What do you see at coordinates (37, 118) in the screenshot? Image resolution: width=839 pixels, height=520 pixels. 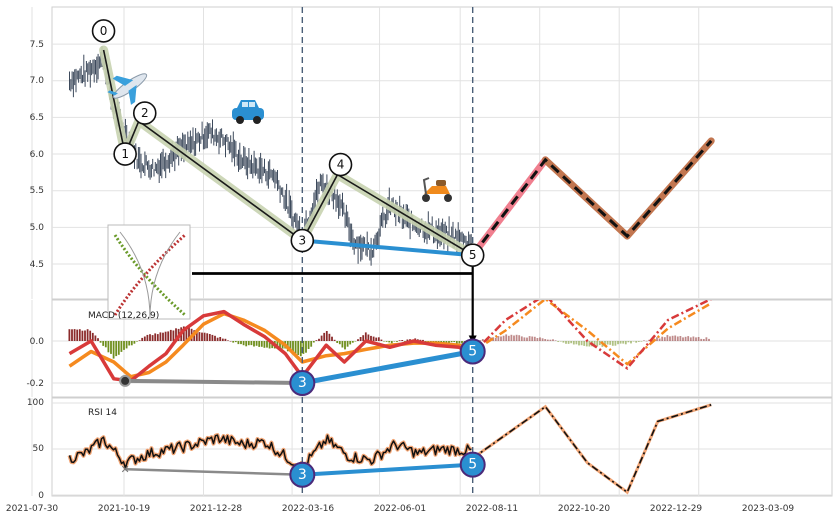 I see `y-tick-label: 6.5` at bounding box center [37, 118].